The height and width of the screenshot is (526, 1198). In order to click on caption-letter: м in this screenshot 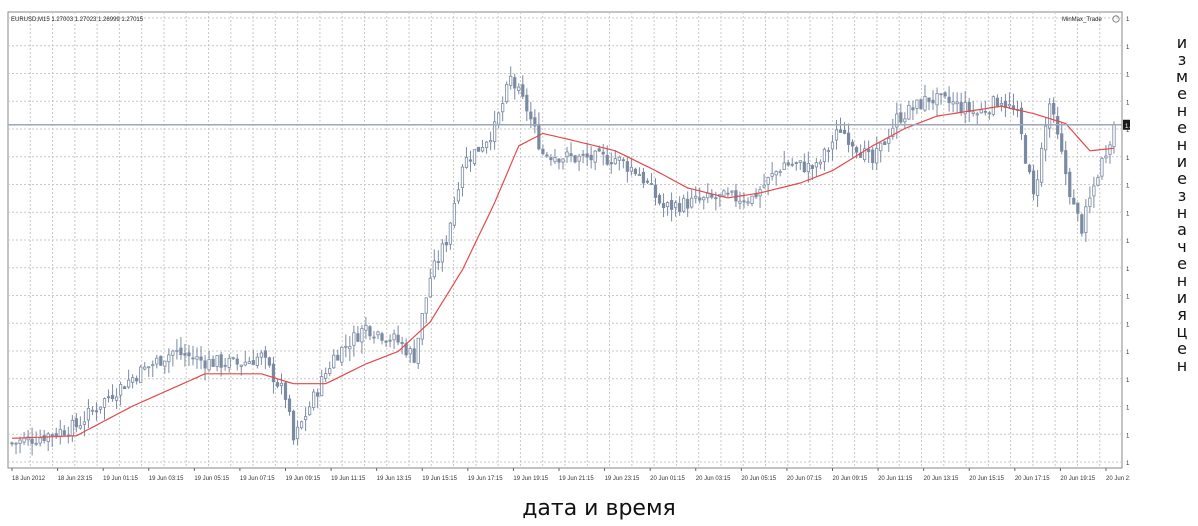, I will do `click(1182, 76)`.